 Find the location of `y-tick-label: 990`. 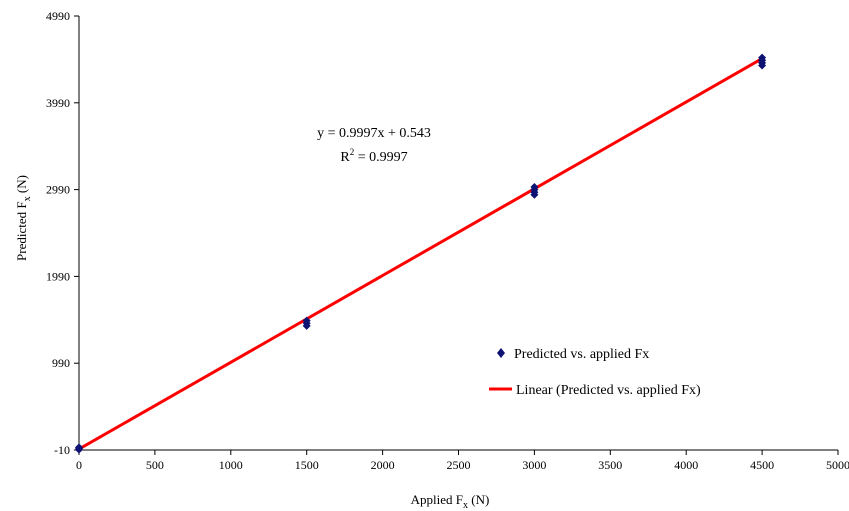

y-tick-label: 990 is located at coordinates (61, 363).